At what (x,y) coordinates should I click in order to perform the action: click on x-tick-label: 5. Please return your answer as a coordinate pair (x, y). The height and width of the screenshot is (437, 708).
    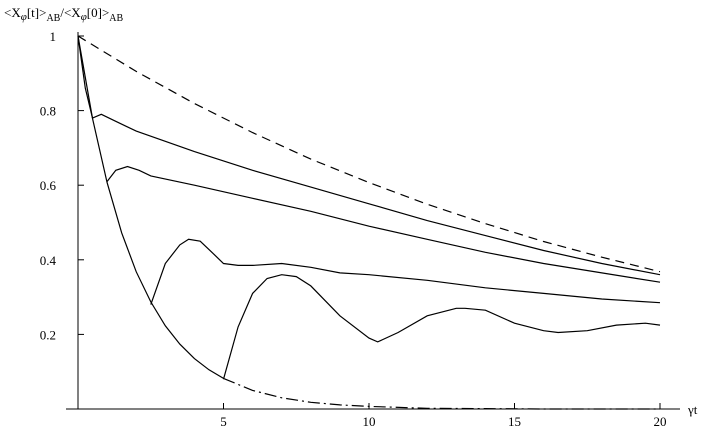
    Looking at the image, I should click on (223, 421).